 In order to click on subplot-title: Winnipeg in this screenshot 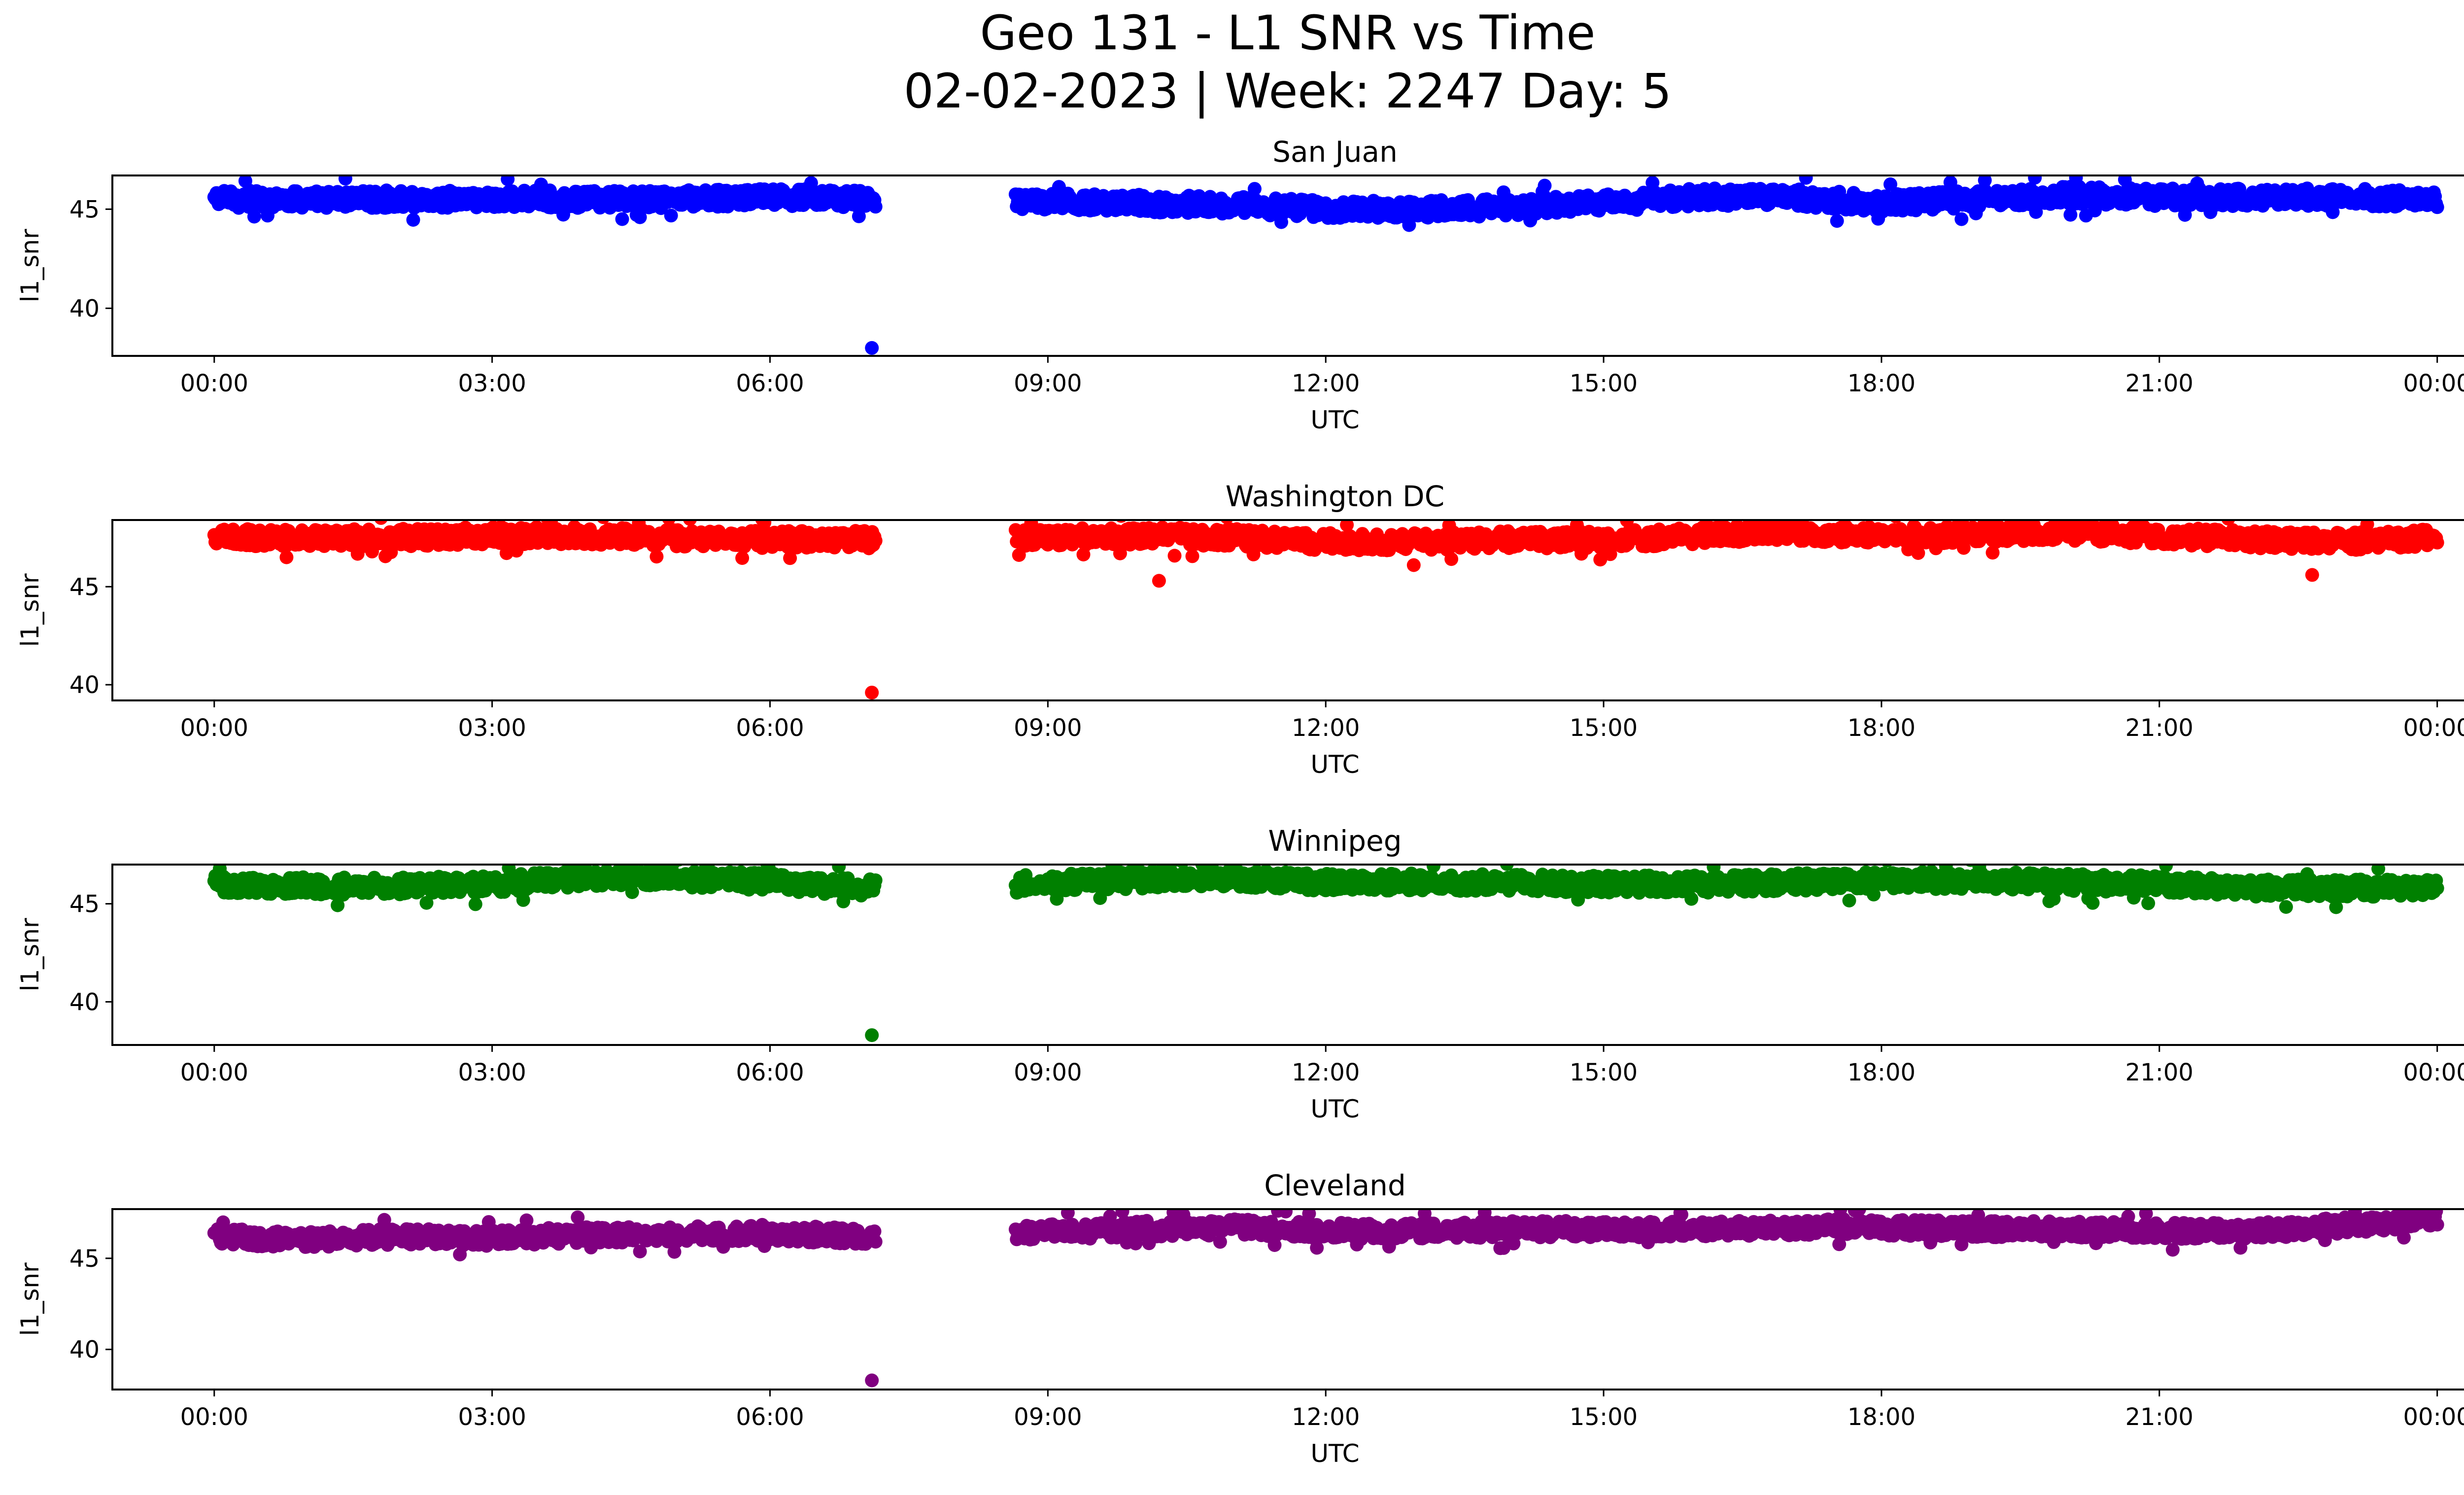, I will do `click(1335, 841)`.